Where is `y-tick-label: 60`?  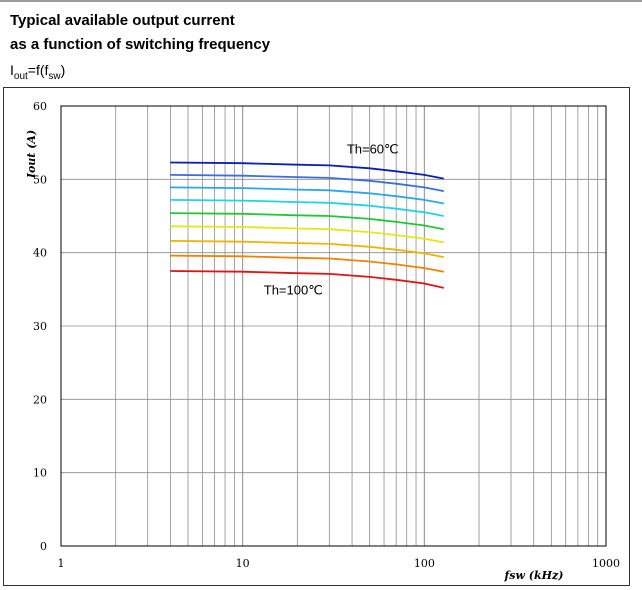
y-tick-label: 60 is located at coordinates (40, 106).